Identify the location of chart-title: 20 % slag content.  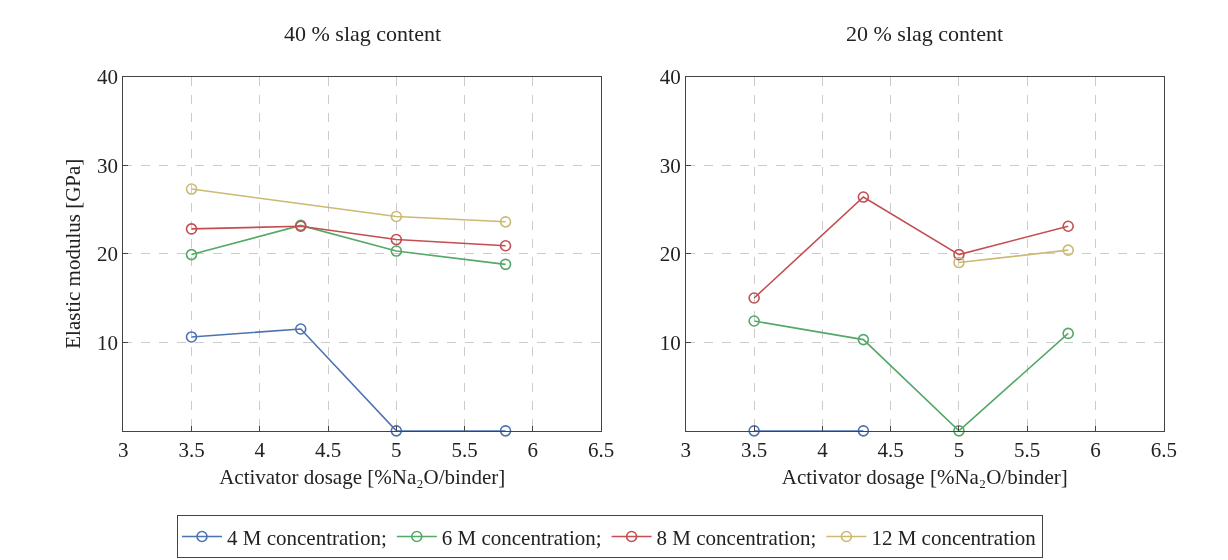
(925, 33).